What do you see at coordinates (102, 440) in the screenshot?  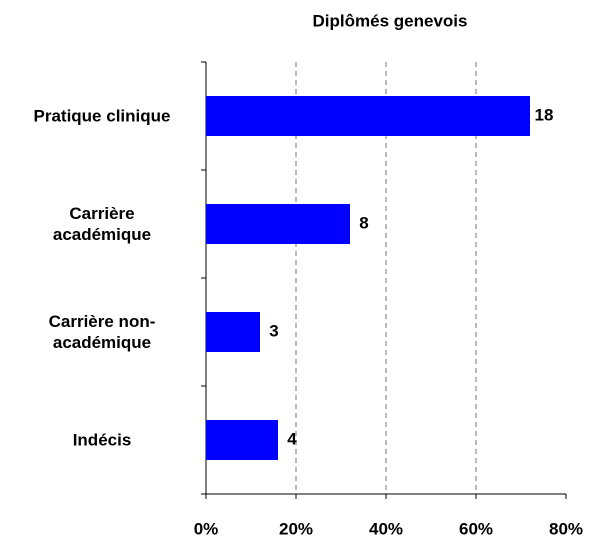 I see `category-label: Indécis` at bounding box center [102, 440].